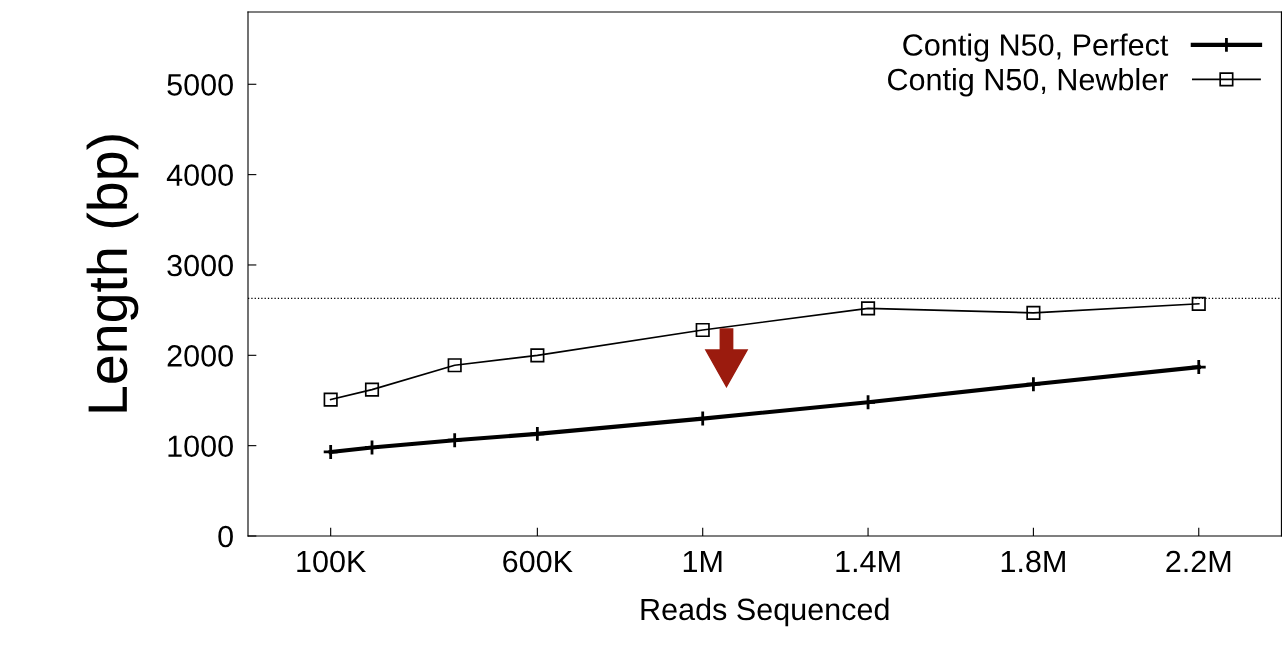 This screenshot has height=672, width=1284. What do you see at coordinates (868, 562) in the screenshot?
I see `x-tick-label: 1.4M` at bounding box center [868, 562].